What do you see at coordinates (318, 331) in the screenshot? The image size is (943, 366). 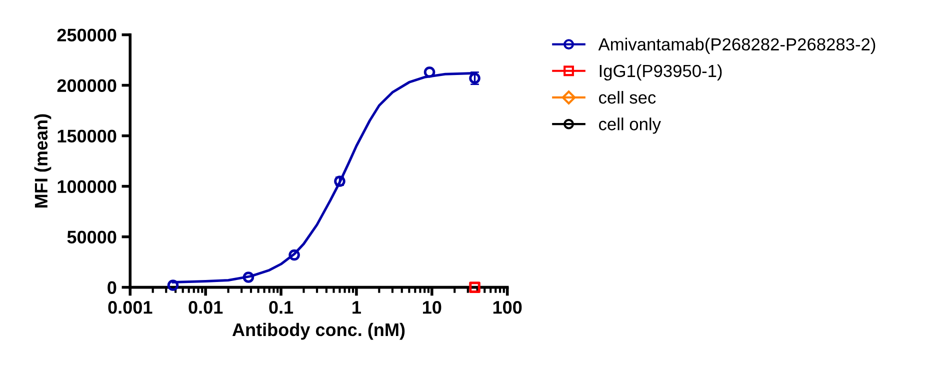 I see `x-axis-title: Antibody conc. (nM)` at bounding box center [318, 331].